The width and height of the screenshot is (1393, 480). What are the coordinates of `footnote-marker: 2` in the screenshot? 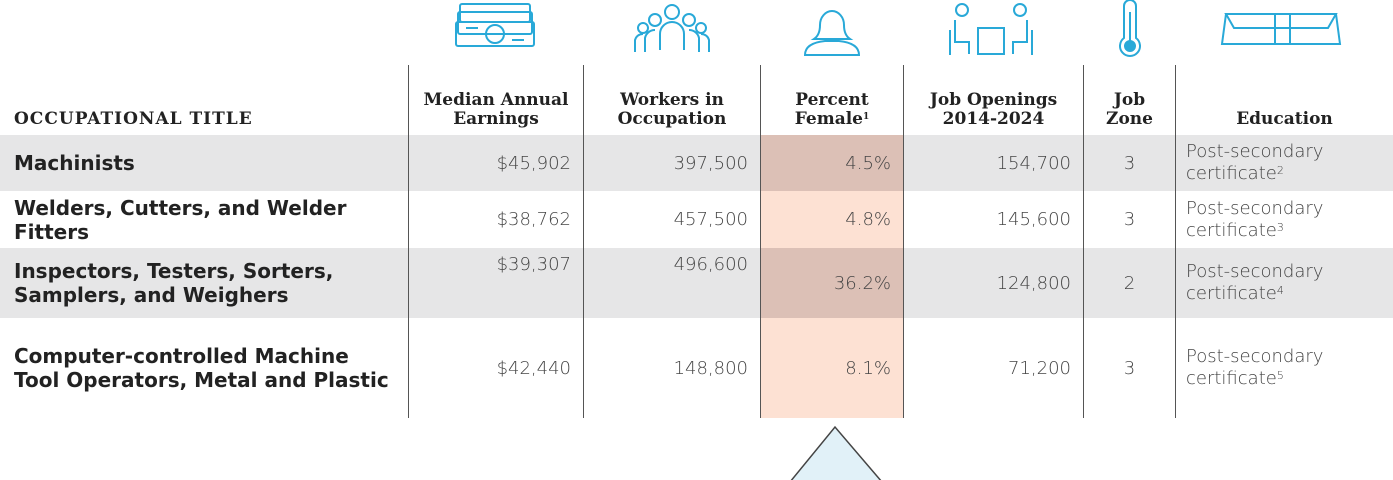 It's located at (1280, 170).